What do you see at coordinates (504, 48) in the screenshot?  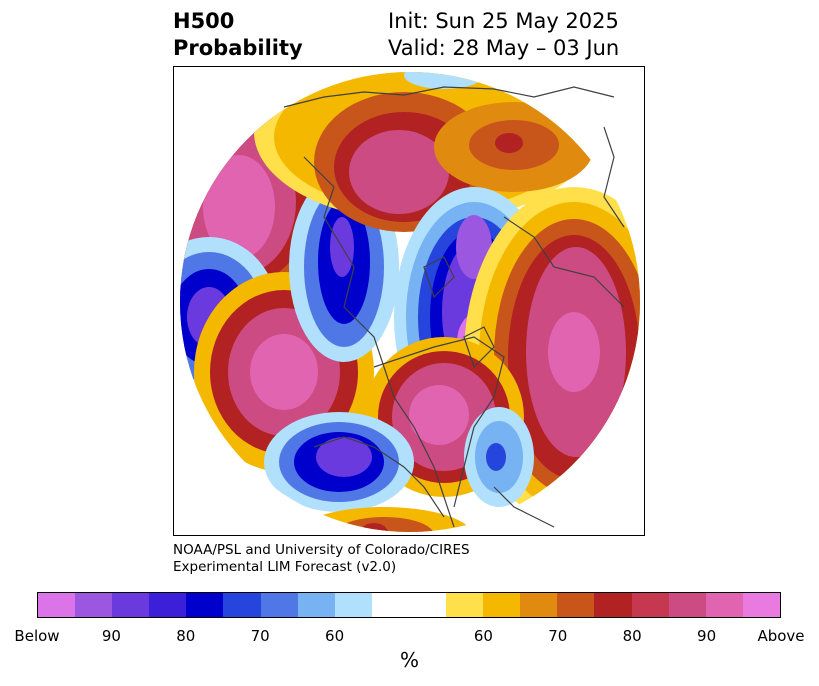 I see `valid-date: Valid: 28 May – 03 Jun` at bounding box center [504, 48].